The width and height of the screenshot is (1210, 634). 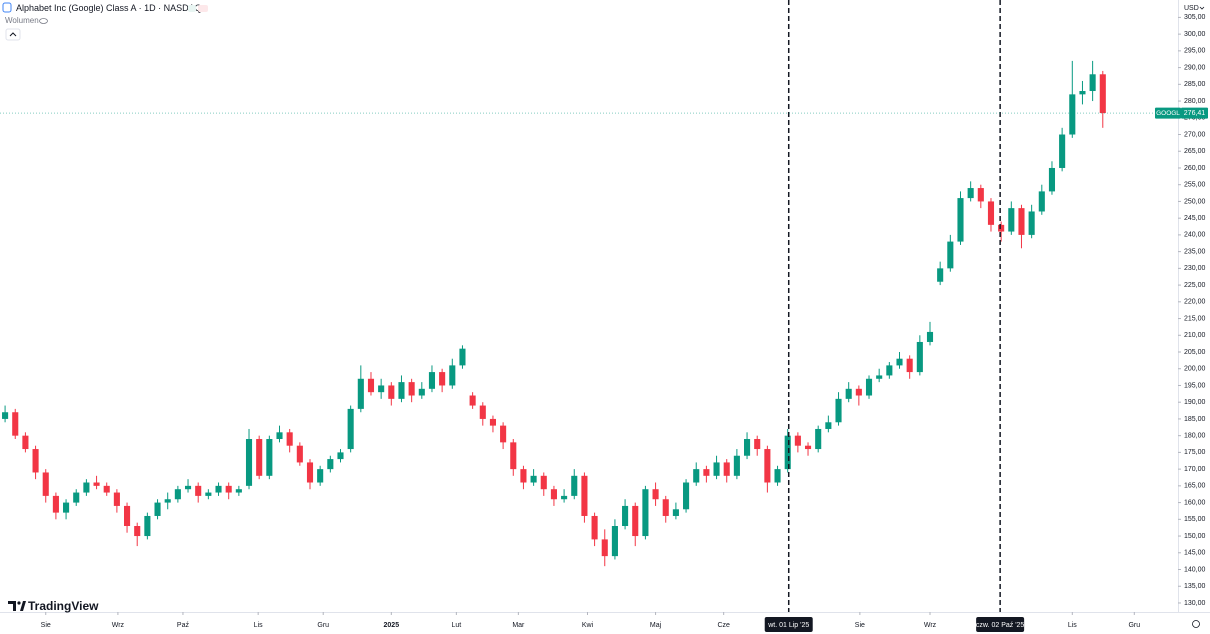 What do you see at coordinates (1195, 51) in the screenshot?
I see `y-tick-label: 295,00` at bounding box center [1195, 51].